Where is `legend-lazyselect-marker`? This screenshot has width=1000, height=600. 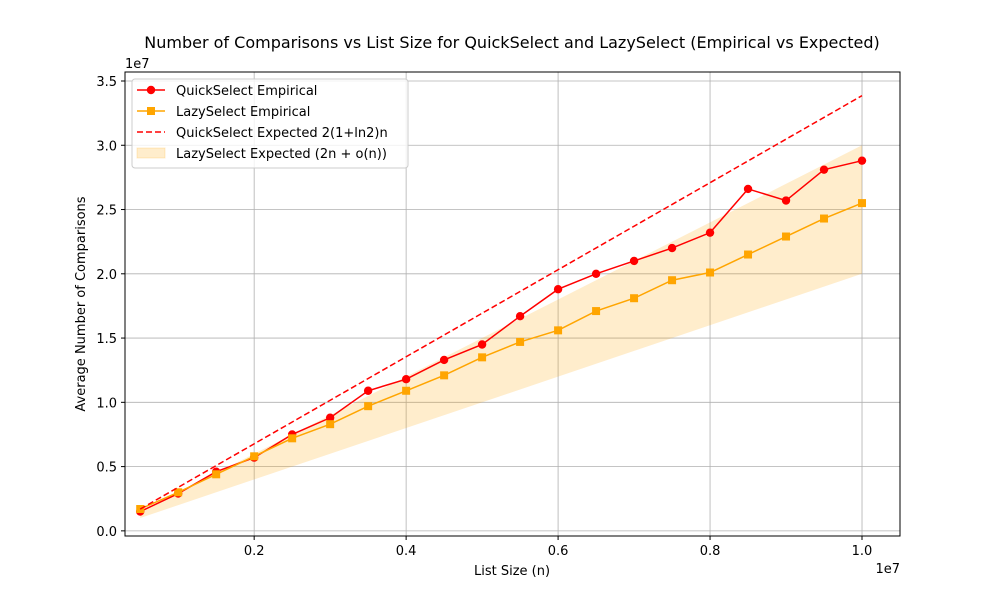
legend-lazyselect-marker is located at coordinates (151, 111).